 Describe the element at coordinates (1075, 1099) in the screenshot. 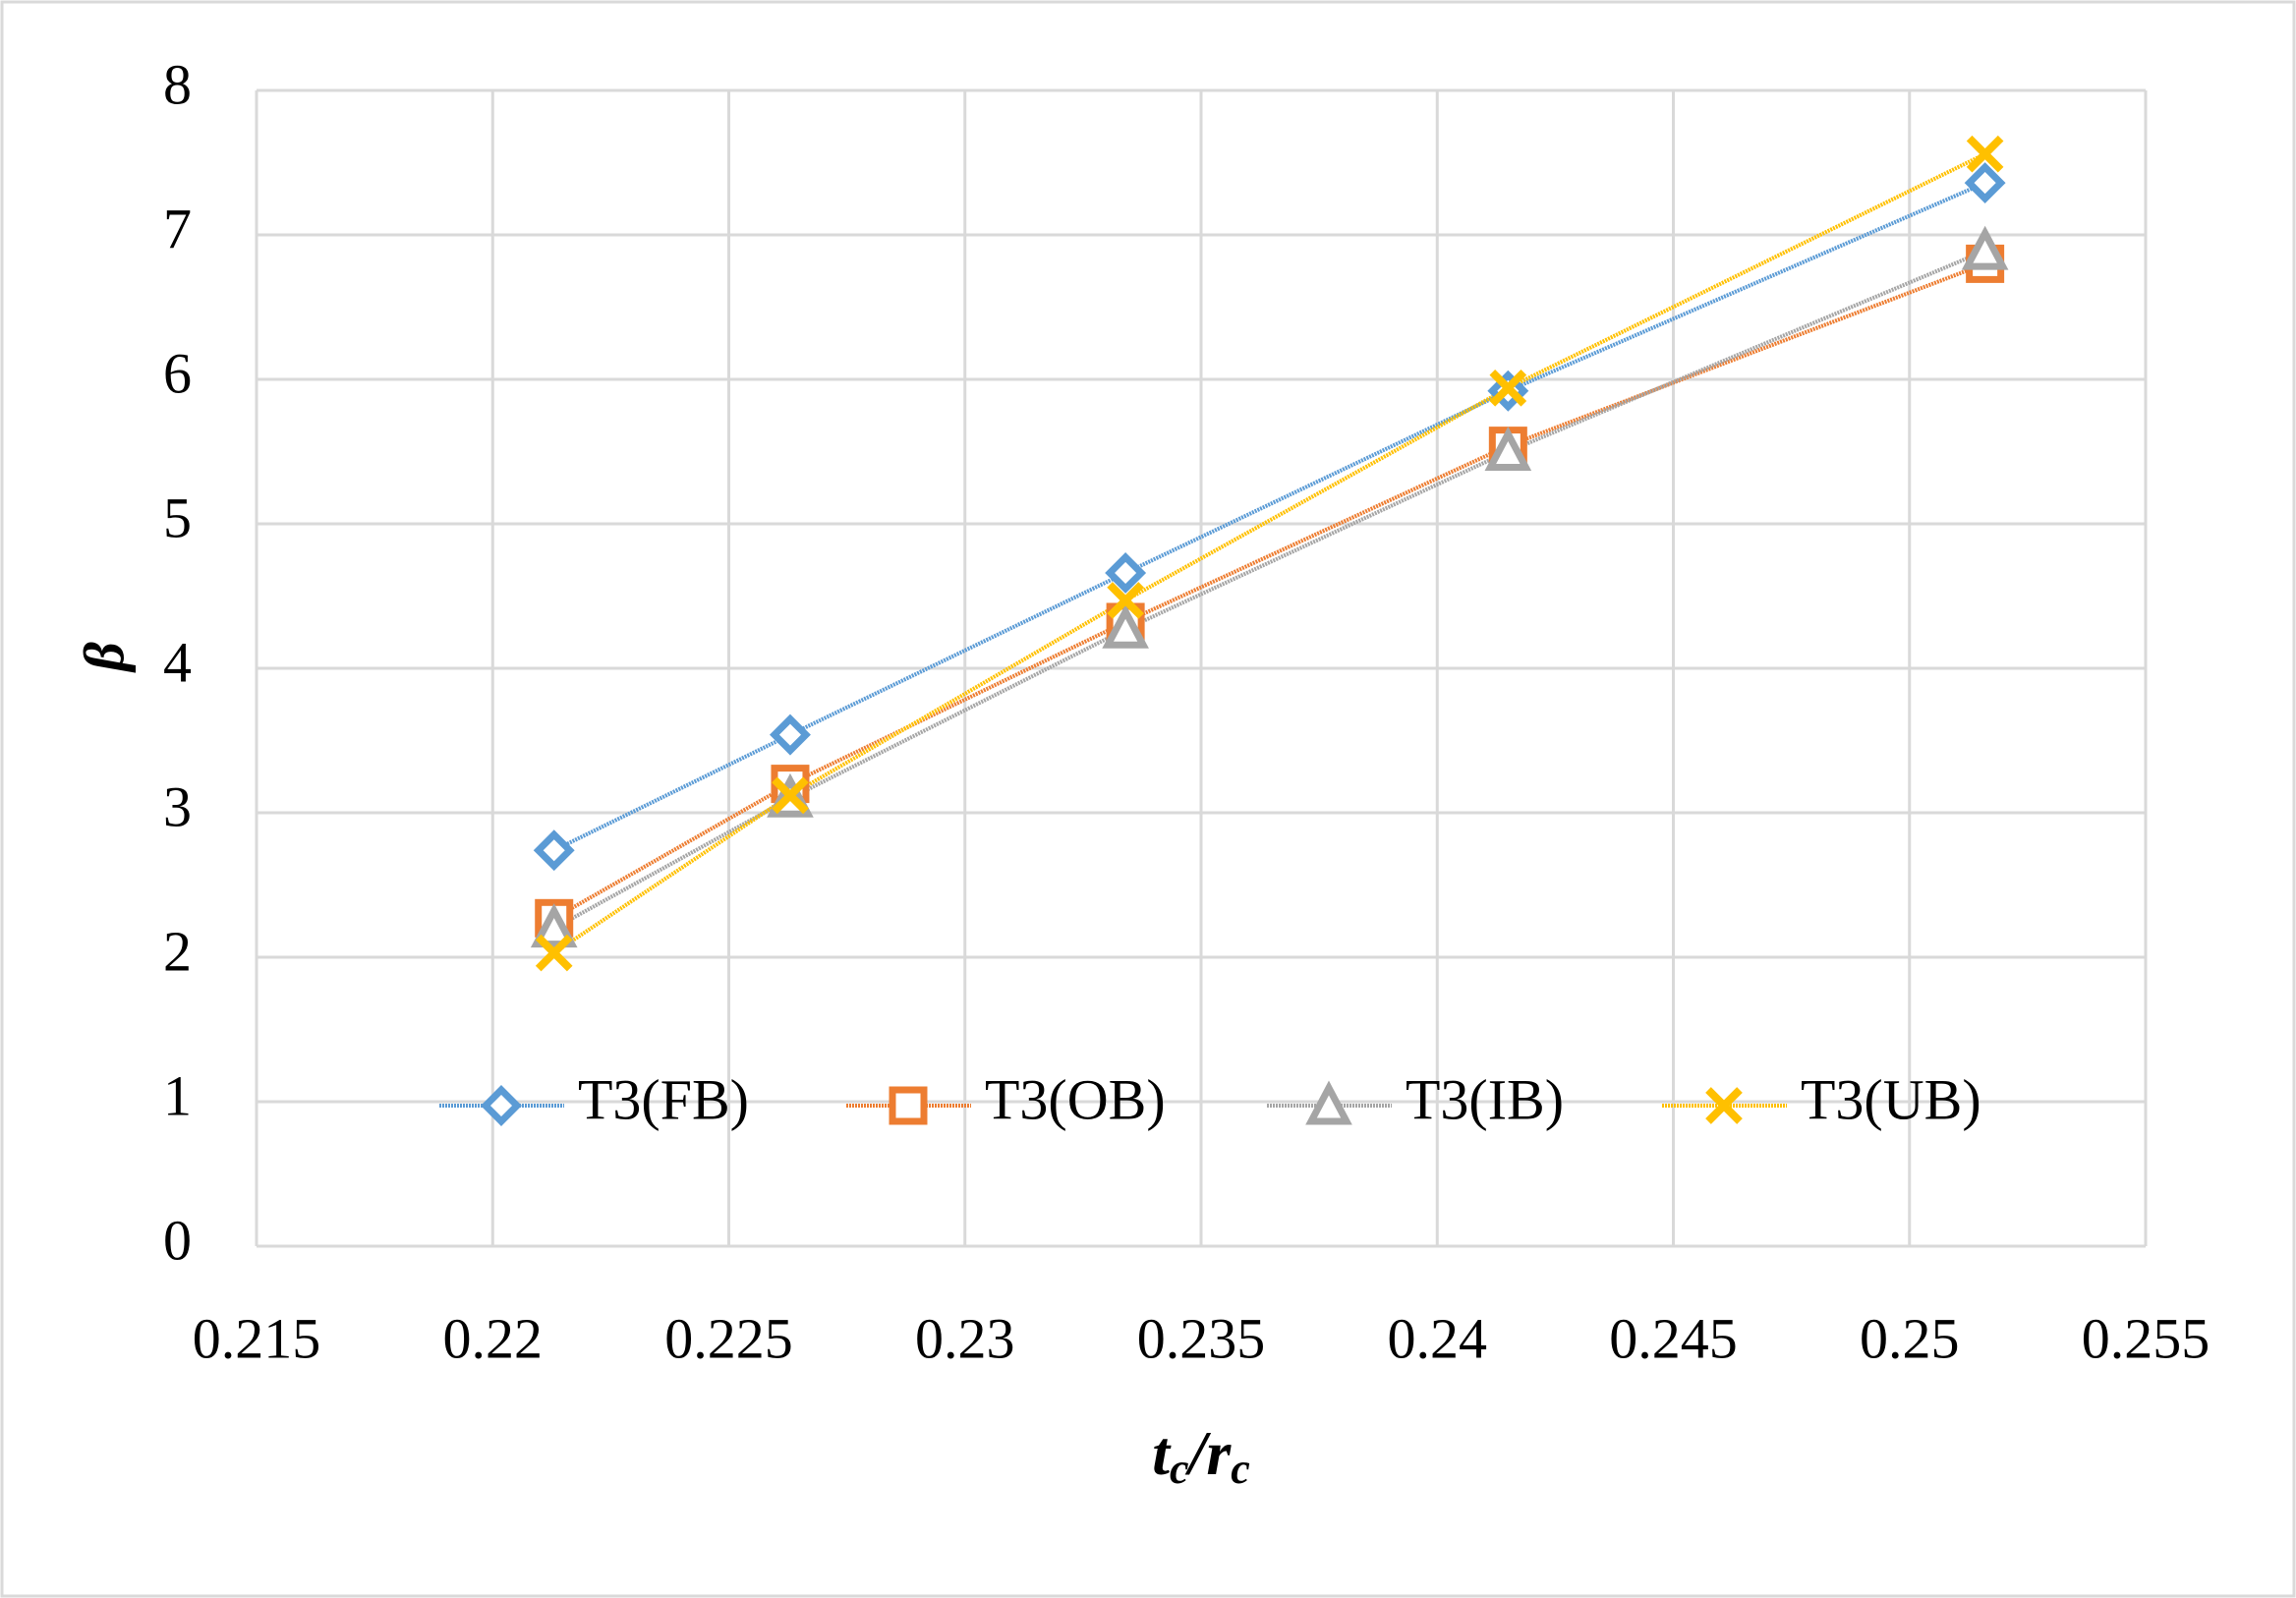

I see `legend-label: T3(OB)` at that location.